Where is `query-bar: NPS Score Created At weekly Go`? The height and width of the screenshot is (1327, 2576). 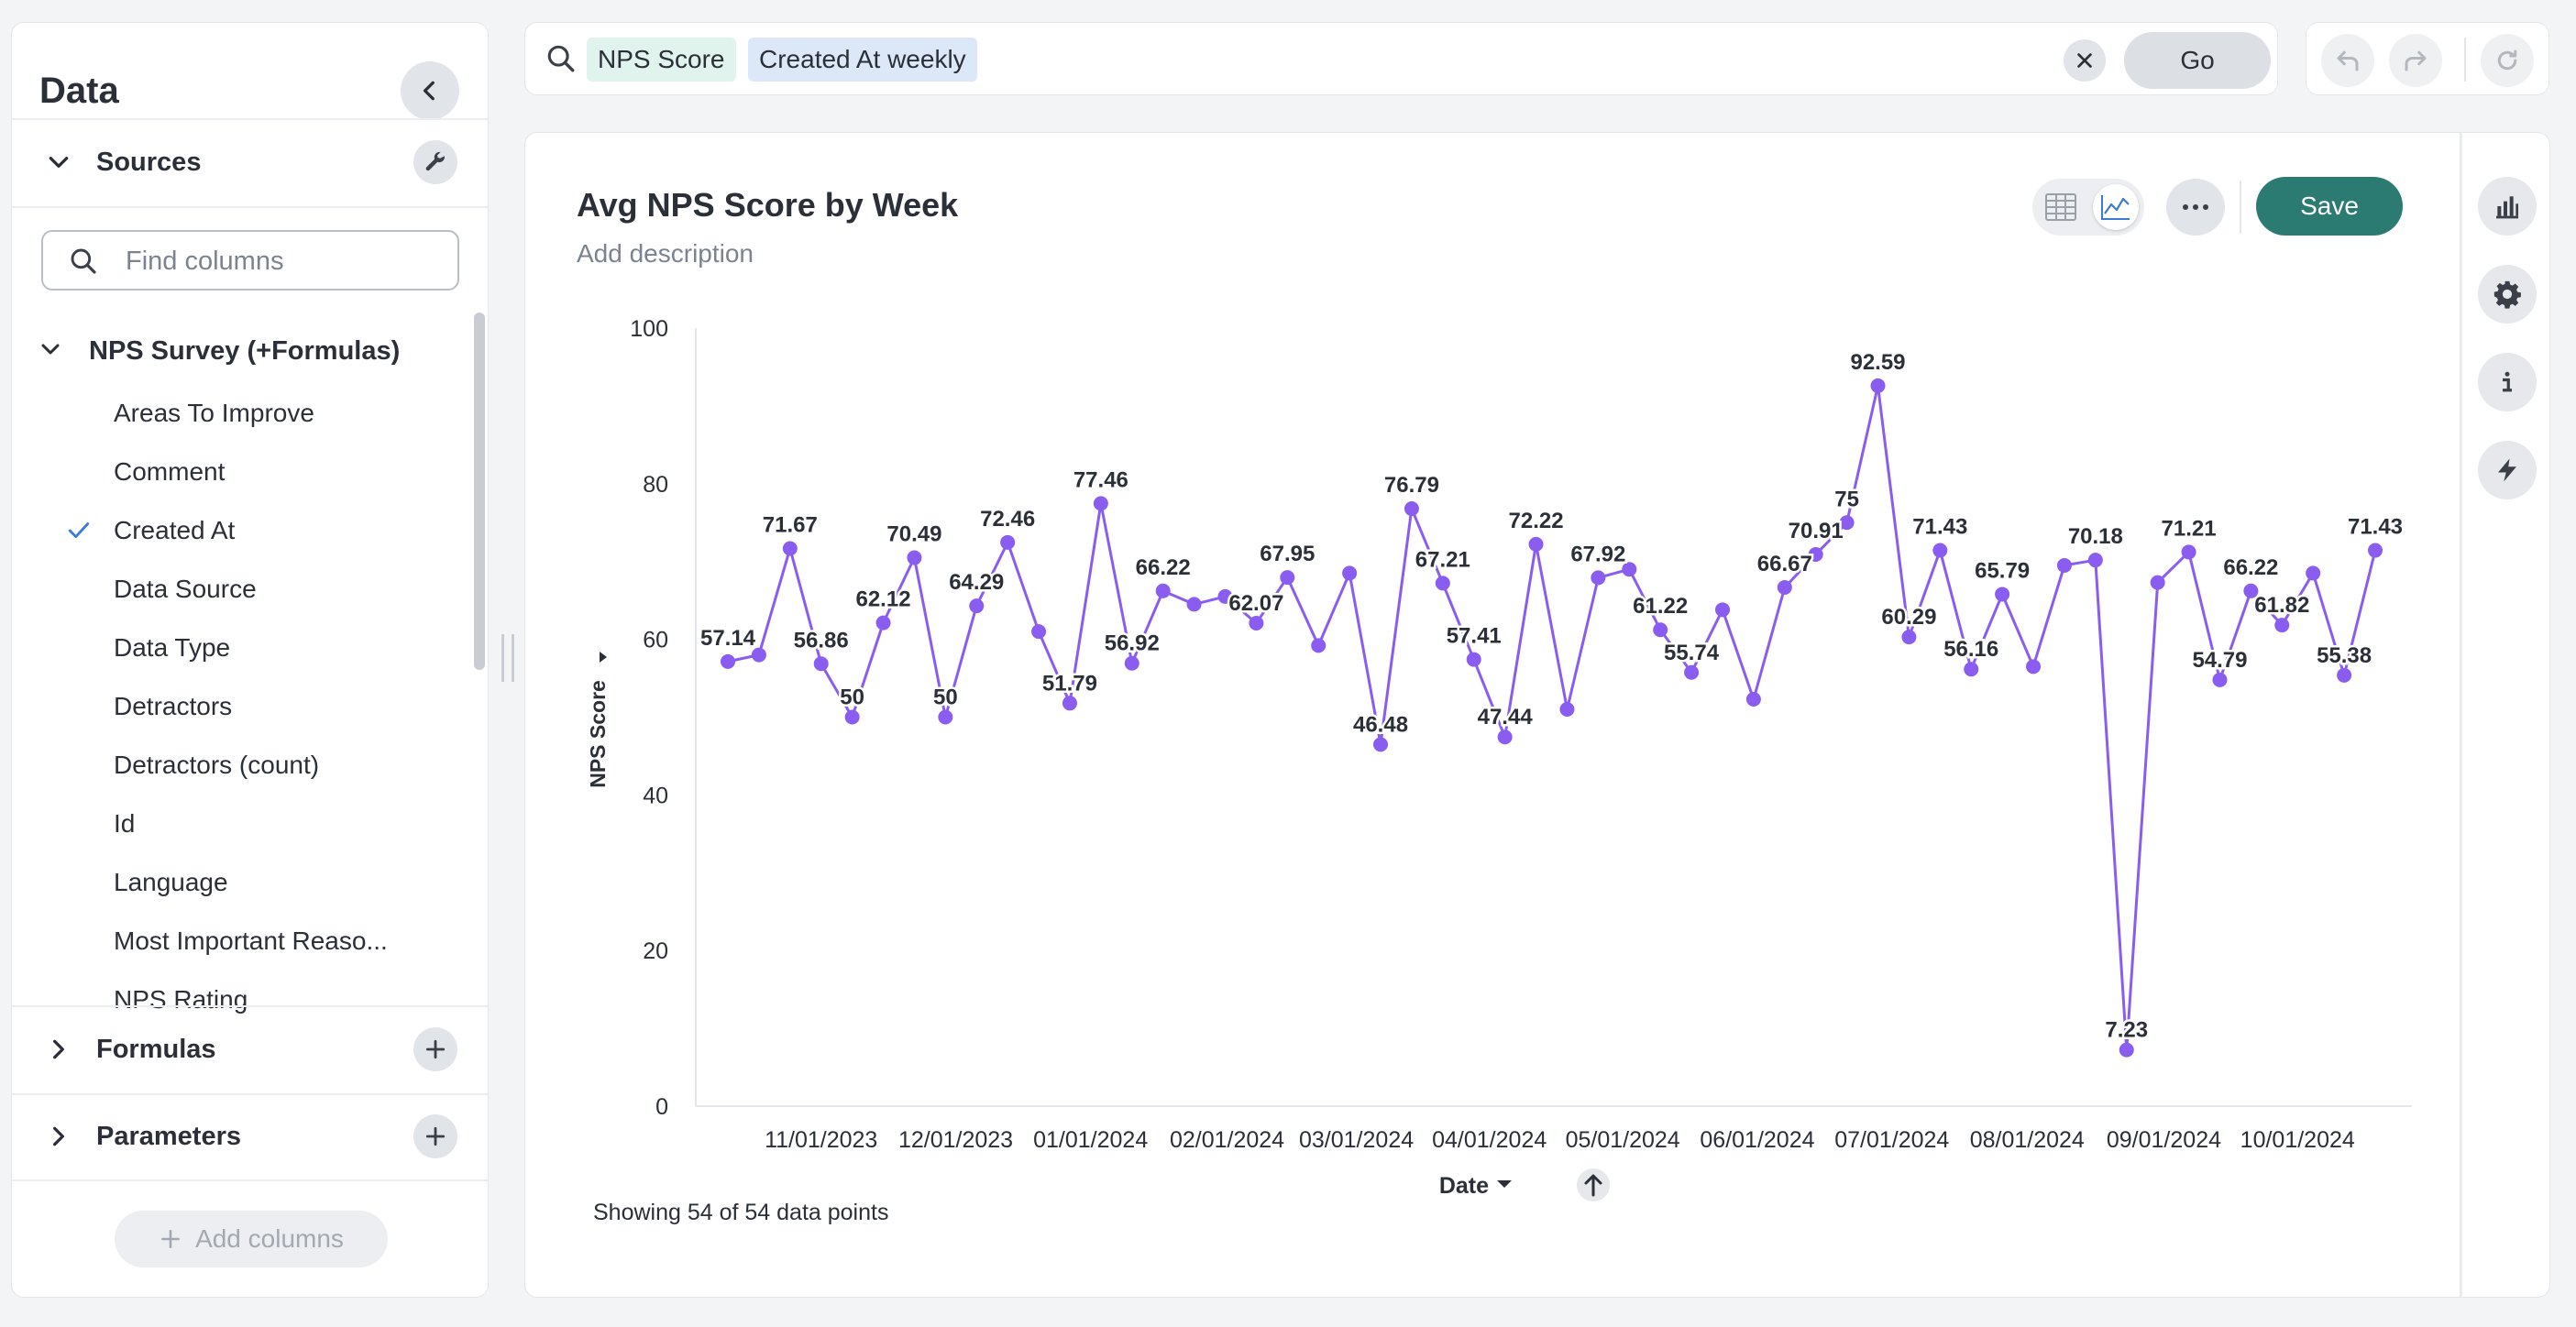 query-bar: NPS Score Created At weekly Go is located at coordinates (1401, 58).